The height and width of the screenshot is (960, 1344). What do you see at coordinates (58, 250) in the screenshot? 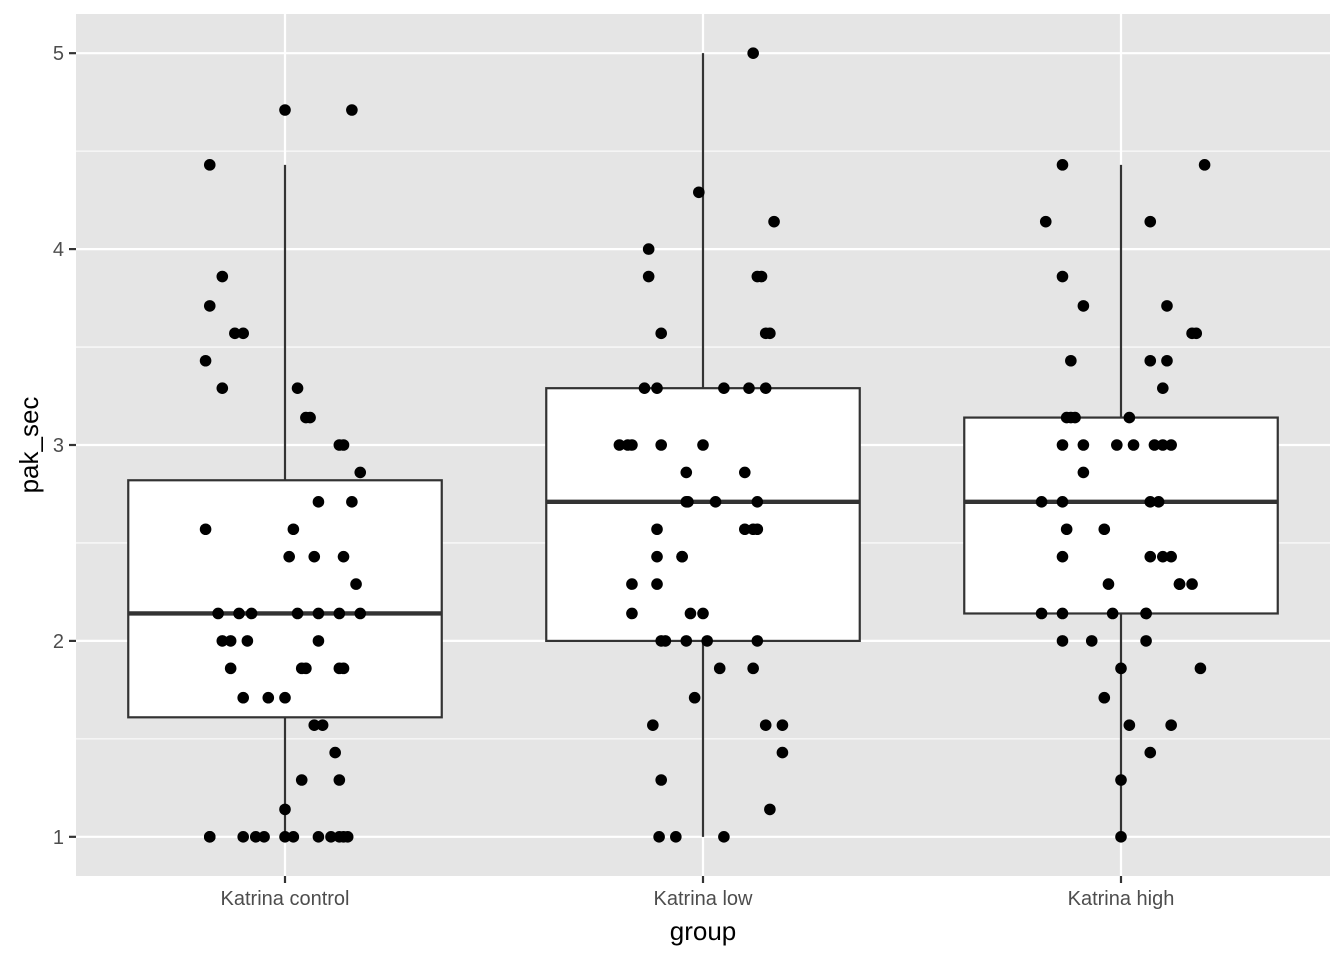
I see `y-tick-label: 4` at bounding box center [58, 250].